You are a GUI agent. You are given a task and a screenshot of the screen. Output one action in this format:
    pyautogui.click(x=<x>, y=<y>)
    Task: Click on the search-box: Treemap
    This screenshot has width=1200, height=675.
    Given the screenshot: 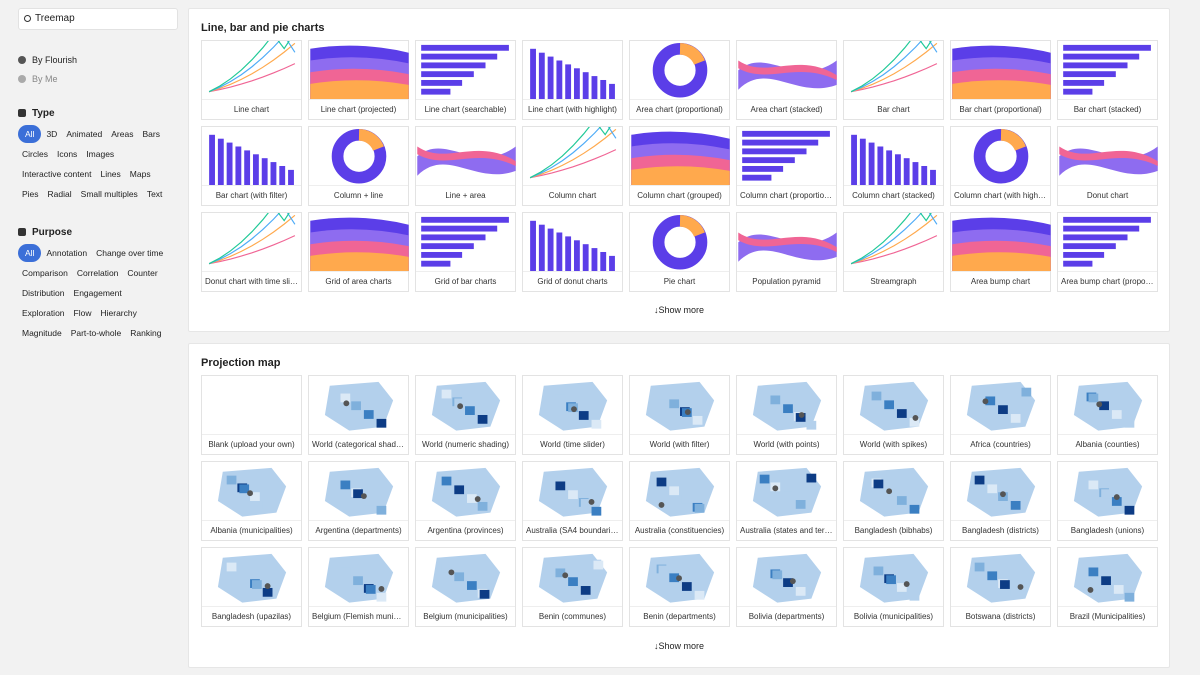 What is the action you would take?
    pyautogui.click(x=98, y=19)
    